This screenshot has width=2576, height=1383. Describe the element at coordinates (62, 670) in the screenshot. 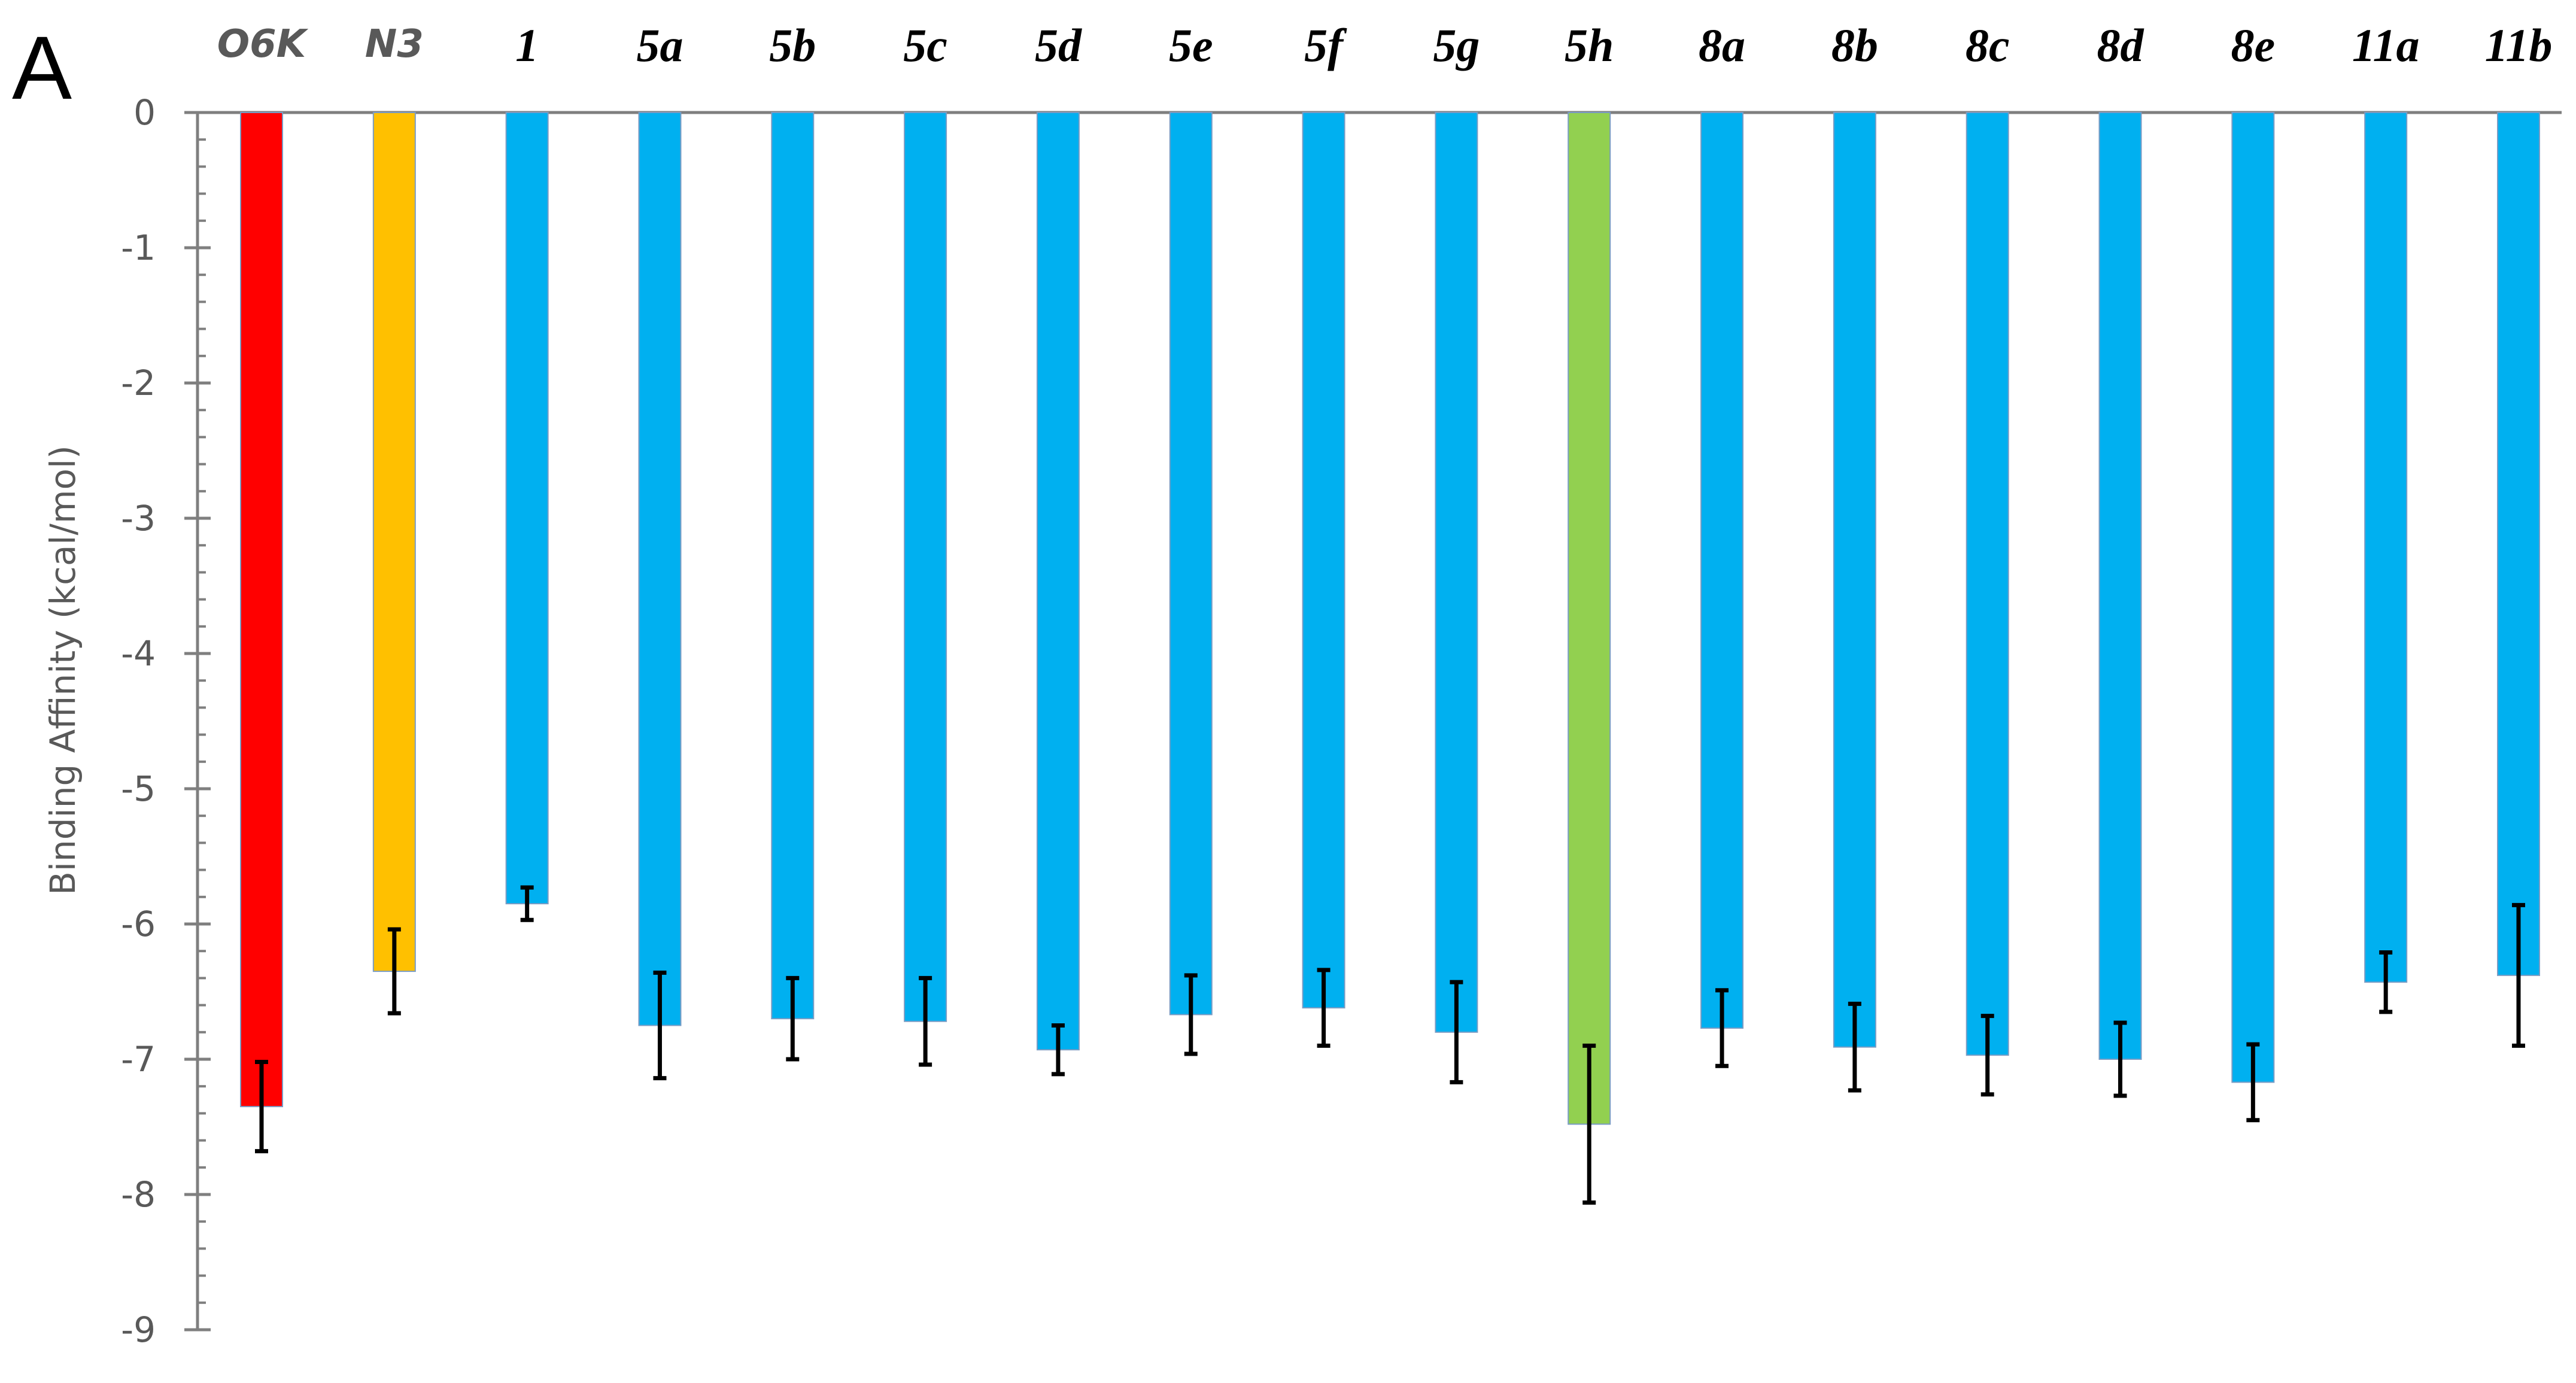

I see `y-axis-title: Binding Affinity (kcal/mol)` at that location.